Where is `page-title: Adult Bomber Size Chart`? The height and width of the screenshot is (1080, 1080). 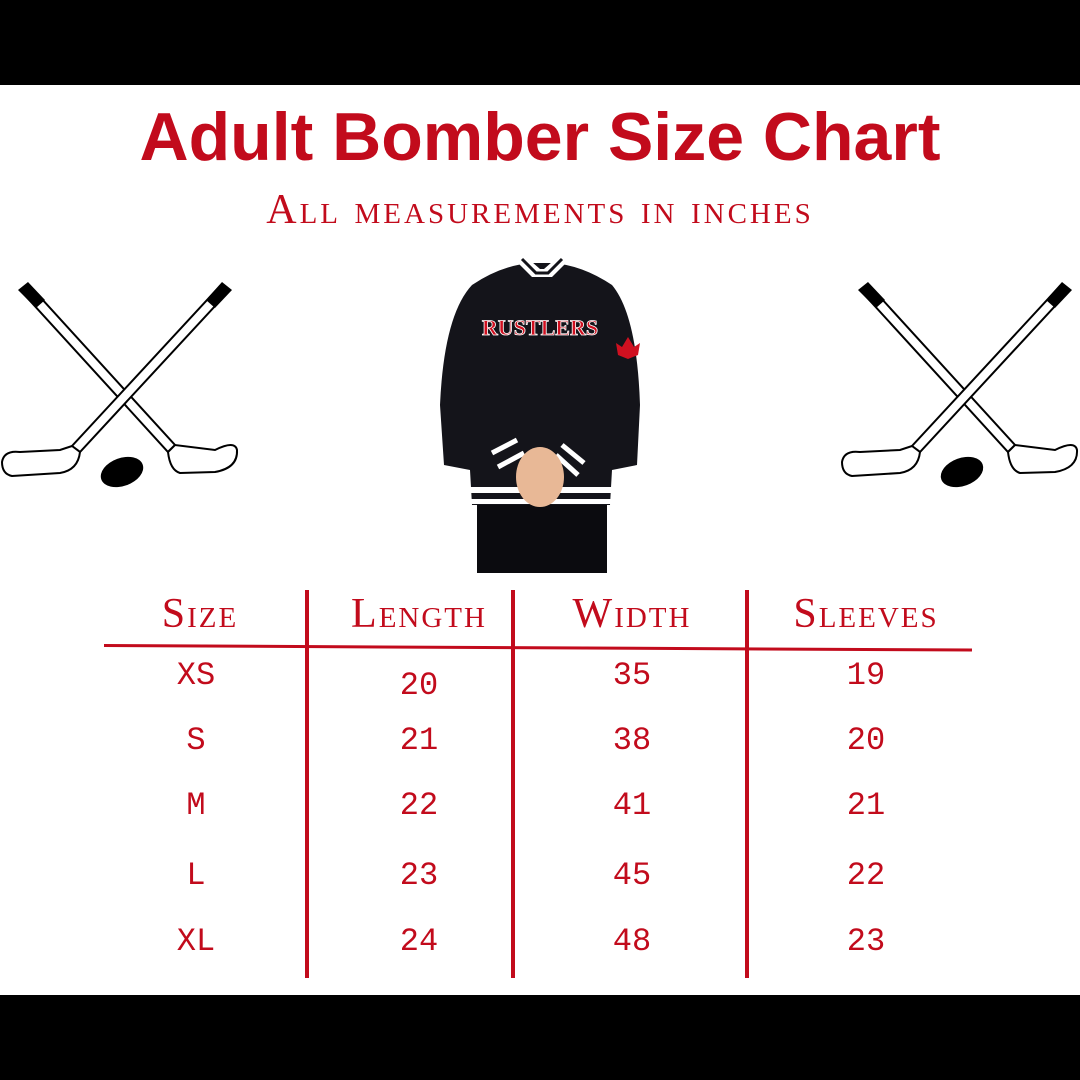 page-title: Adult Bomber Size Chart is located at coordinates (540, 137).